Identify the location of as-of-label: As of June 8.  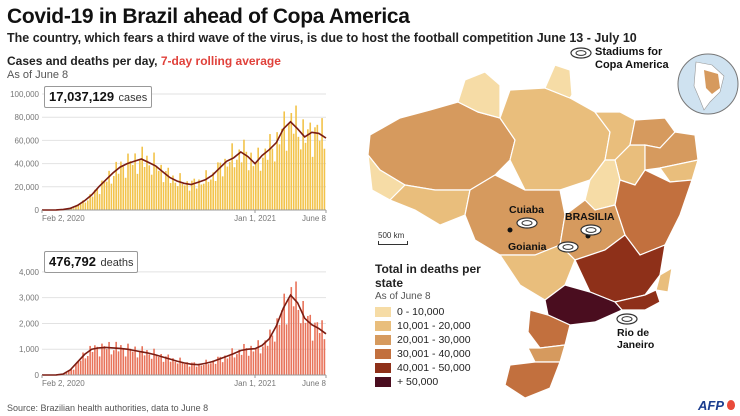
(38, 75).